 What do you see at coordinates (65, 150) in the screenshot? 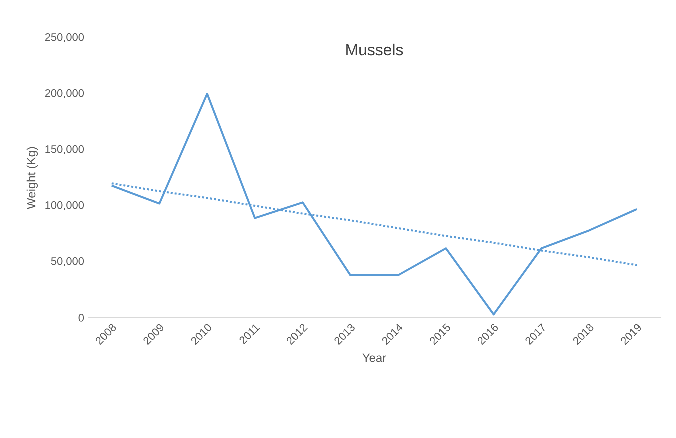
I see `y-tick-label: 150,000` at bounding box center [65, 150].